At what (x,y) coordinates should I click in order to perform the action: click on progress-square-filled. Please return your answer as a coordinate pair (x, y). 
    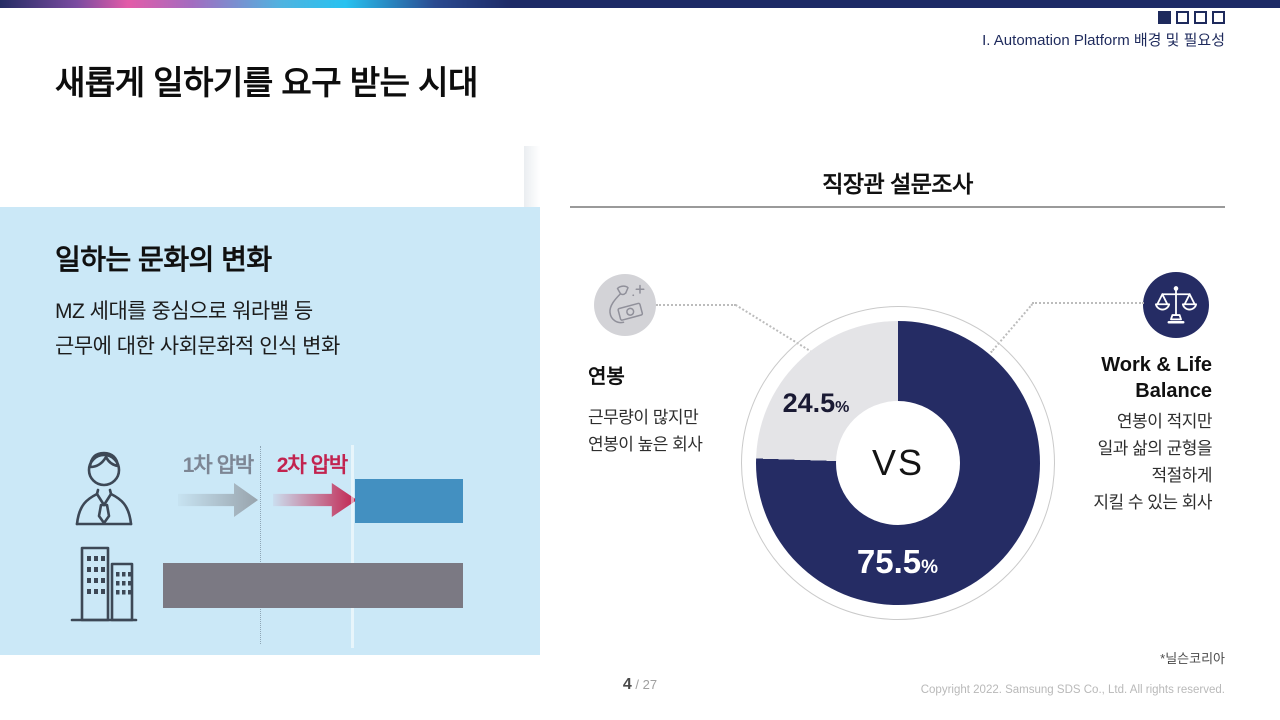
    Looking at the image, I should click on (1164, 17).